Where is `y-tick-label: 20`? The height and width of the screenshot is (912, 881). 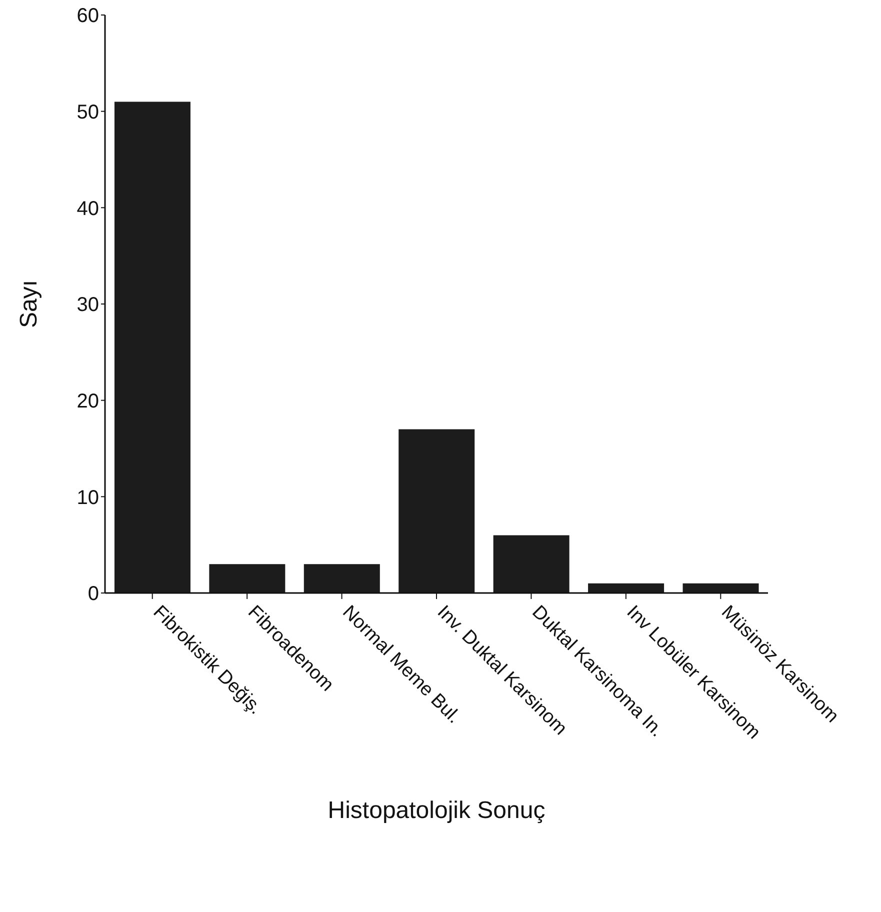 y-tick-label: 20 is located at coordinates (87, 401).